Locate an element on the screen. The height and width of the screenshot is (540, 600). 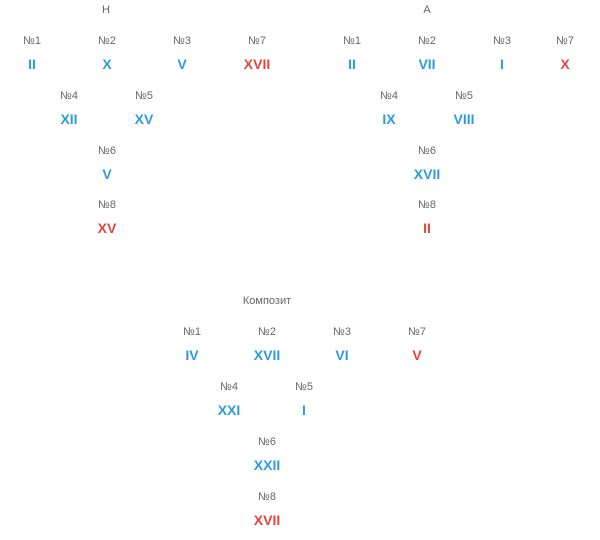
a-n7-label: №7 is located at coordinates (565, 41).